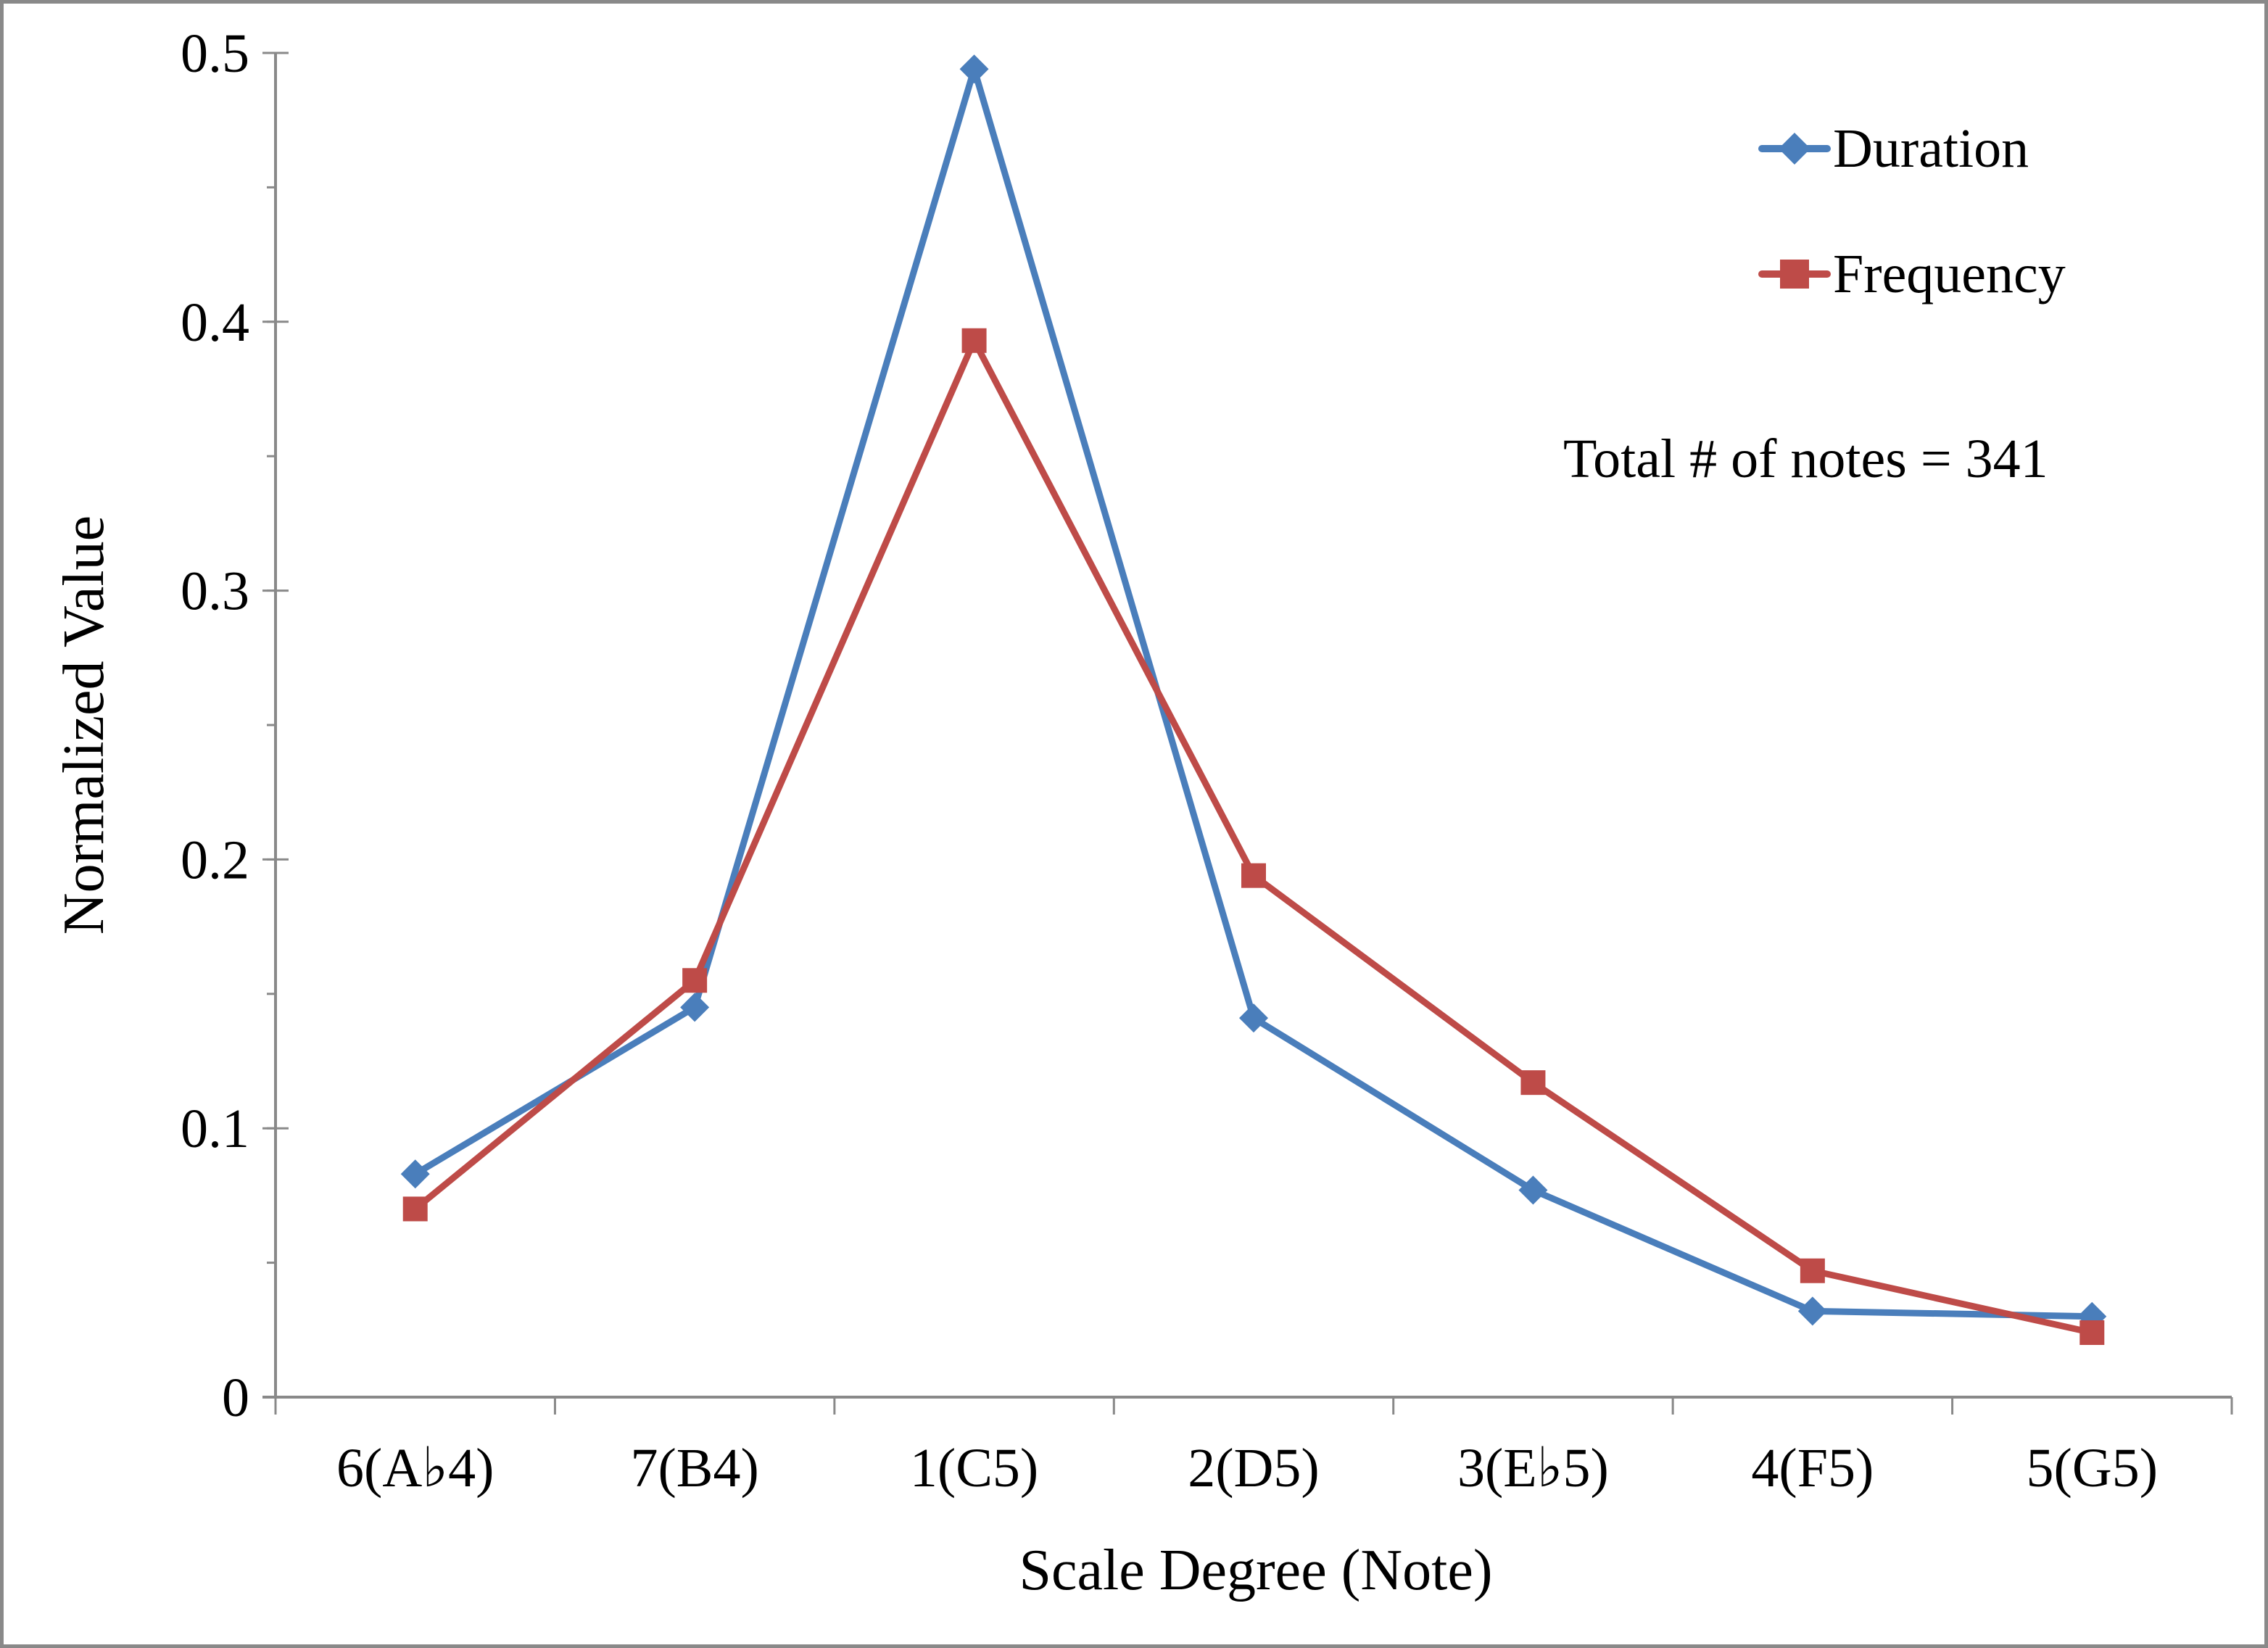 This screenshot has height=1648, width=2268. What do you see at coordinates (1794, 149) in the screenshot?
I see `legend-diamond-marker` at bounding box center [1794, 149].